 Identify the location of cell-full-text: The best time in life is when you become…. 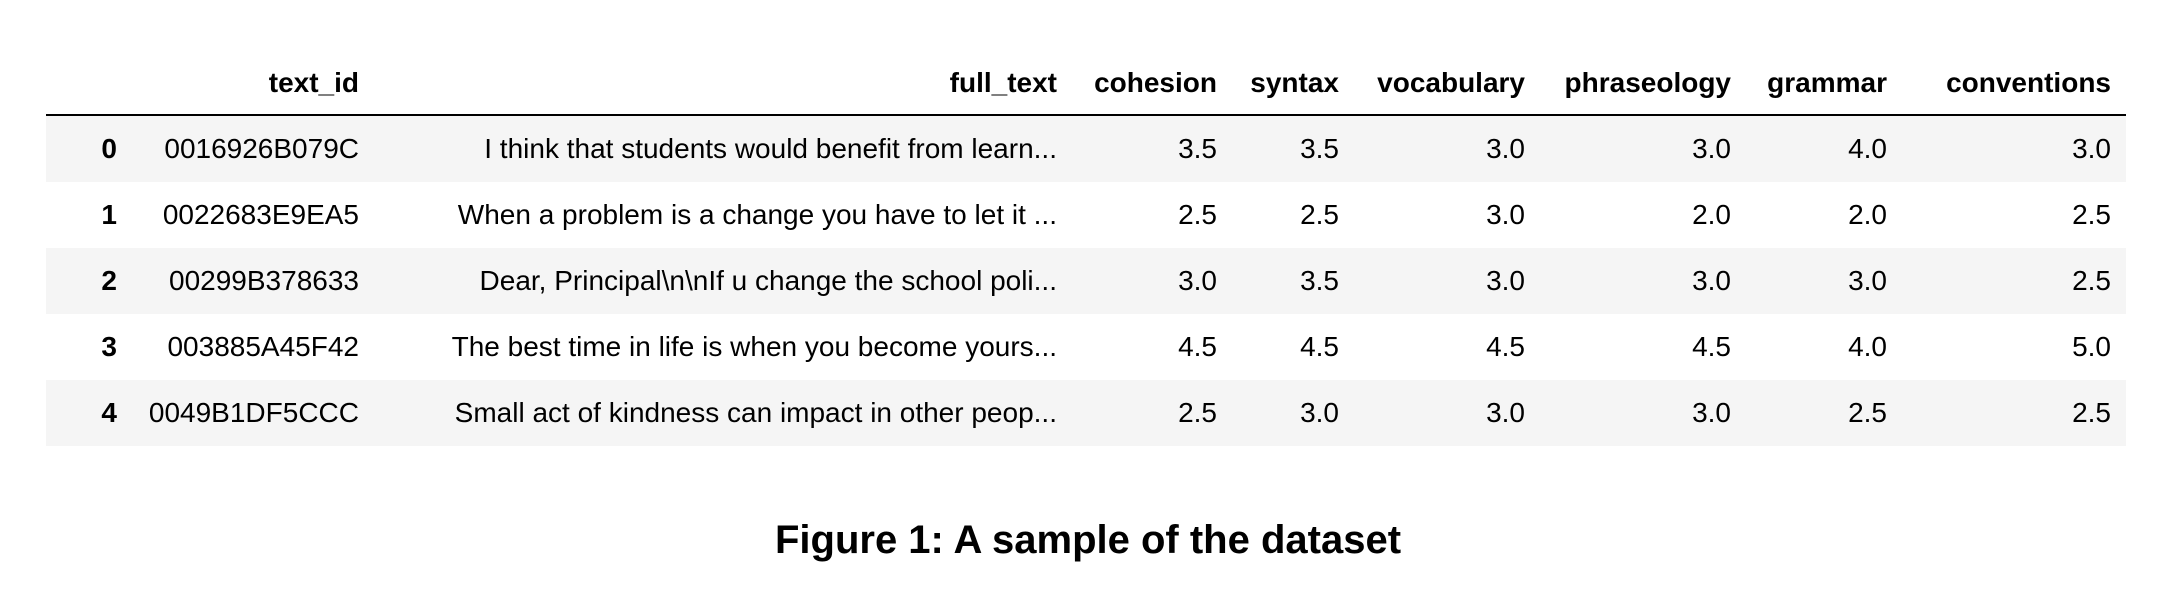
(754, 346).